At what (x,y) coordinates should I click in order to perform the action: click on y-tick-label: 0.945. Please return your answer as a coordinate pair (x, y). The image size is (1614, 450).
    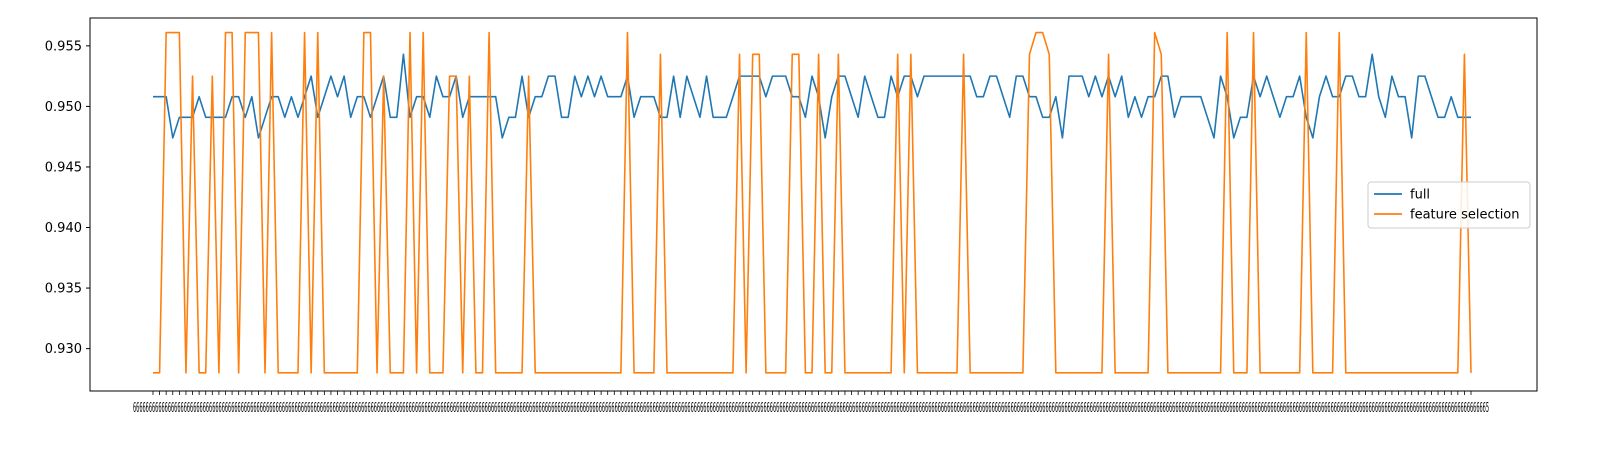
    Looking at the image, I should click on (63, 167).